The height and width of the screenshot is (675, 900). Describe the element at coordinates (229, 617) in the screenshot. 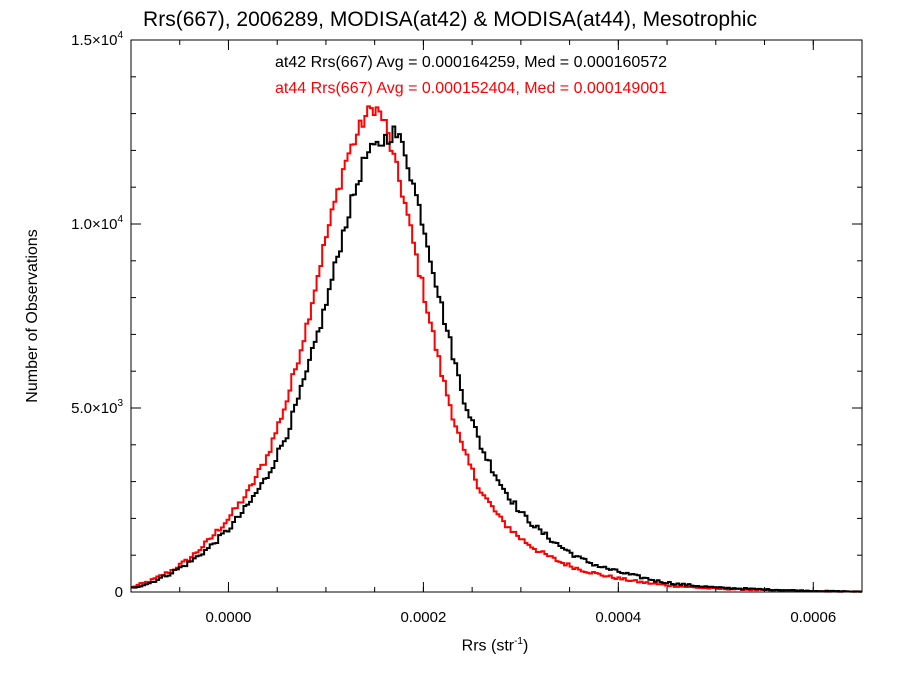

I see `x-tick-label: 0.0000` at that location.